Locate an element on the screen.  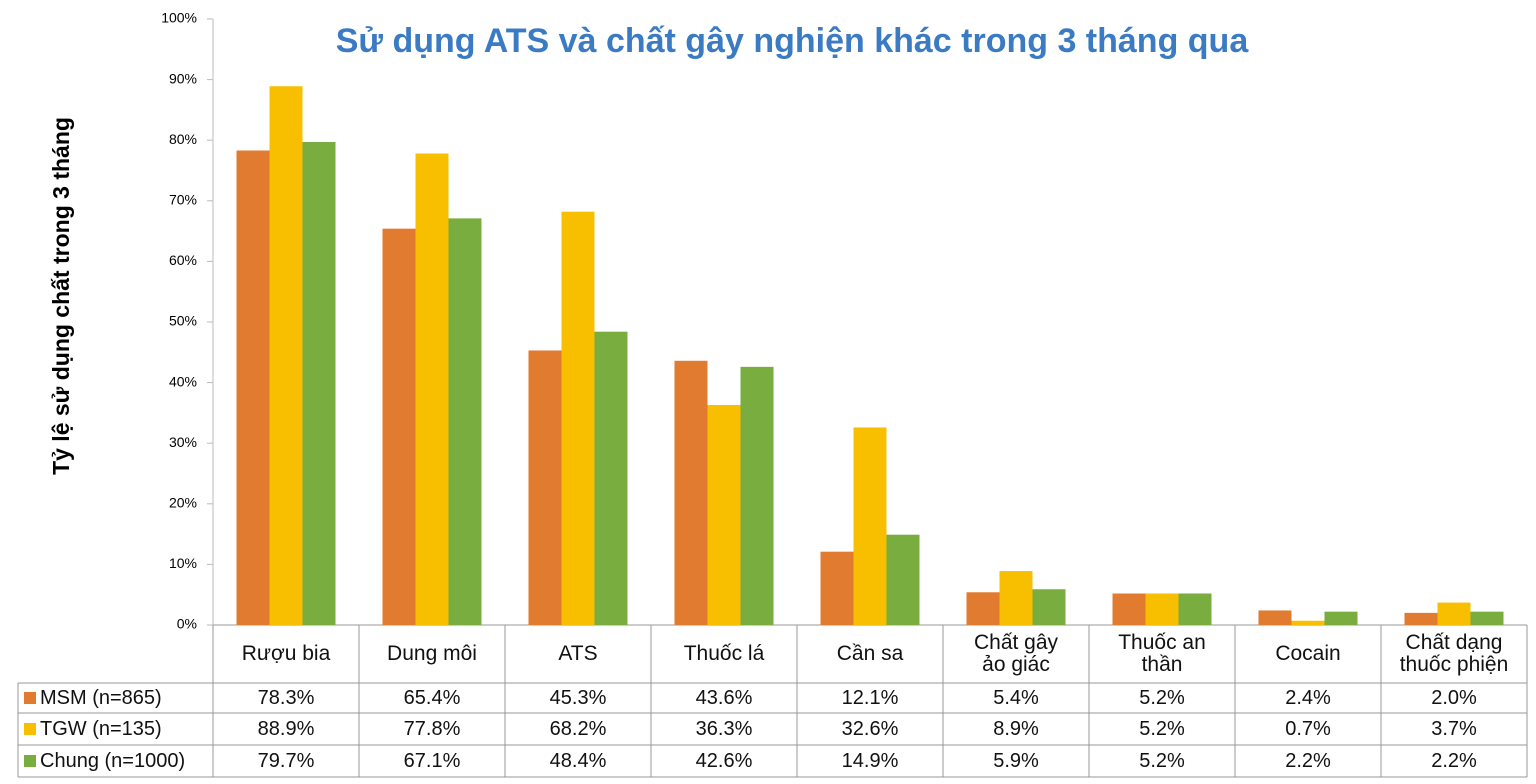
value-label: 32.6% is located at coordinates (870, 729).